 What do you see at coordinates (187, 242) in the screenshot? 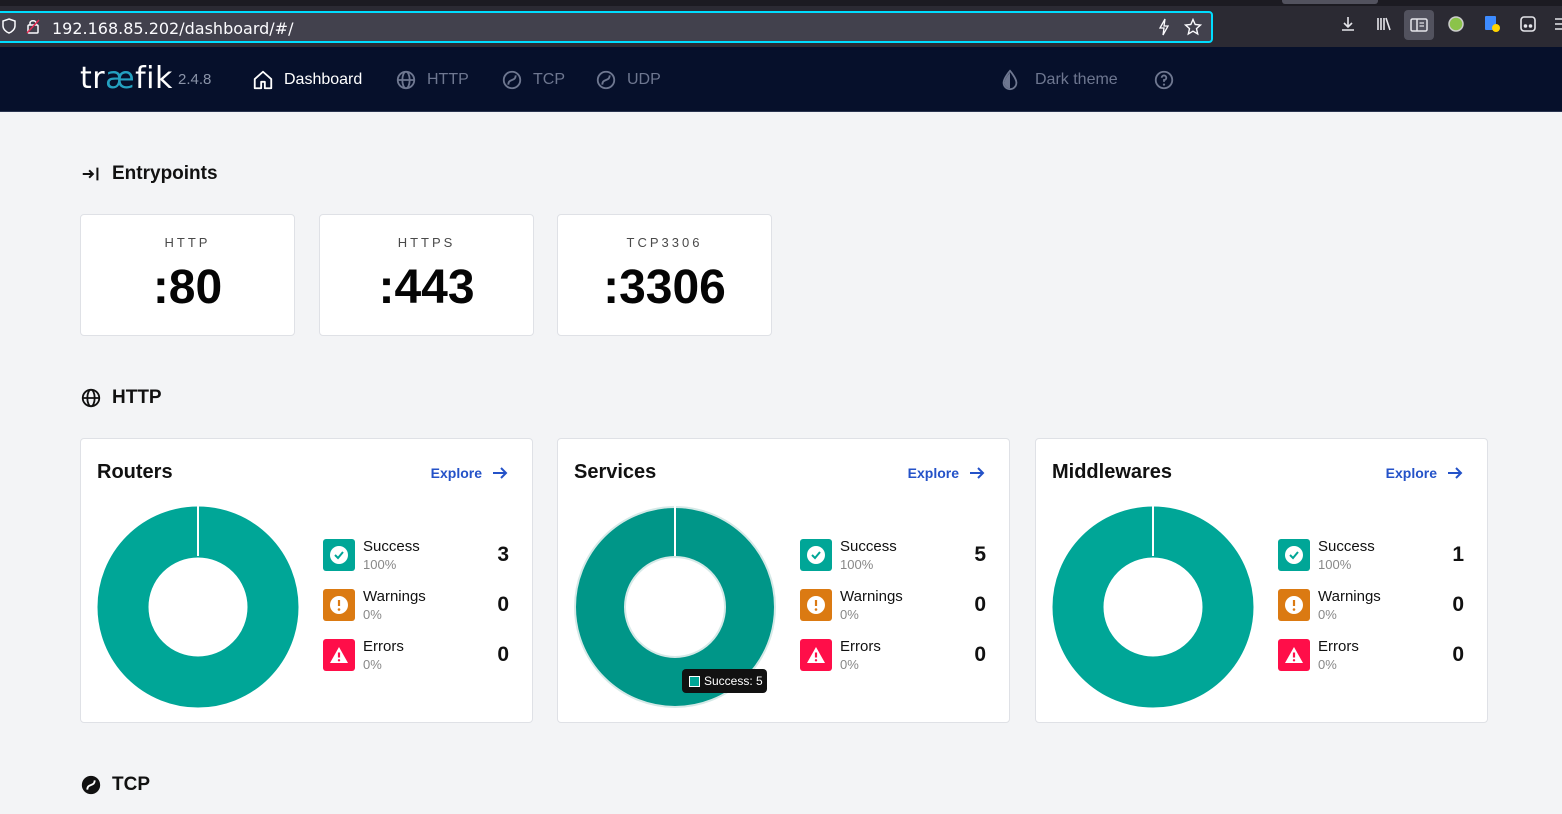
I see `entrypoint-name: HTTP` at bounding box center [187, 242].